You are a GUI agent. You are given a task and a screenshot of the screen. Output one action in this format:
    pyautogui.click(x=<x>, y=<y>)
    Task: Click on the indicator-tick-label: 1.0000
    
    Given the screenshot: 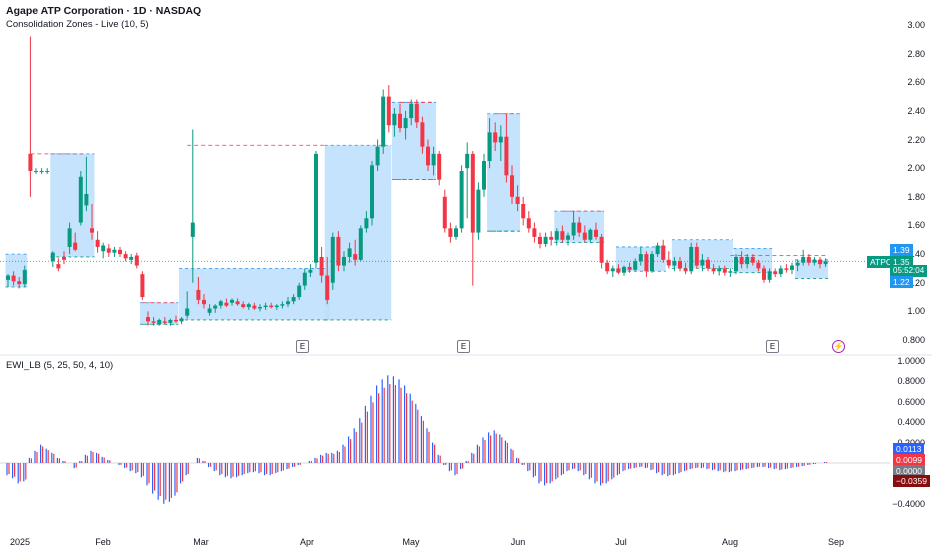 What is the action you would take?
    pyautogui.click(x=911, y=361)
    